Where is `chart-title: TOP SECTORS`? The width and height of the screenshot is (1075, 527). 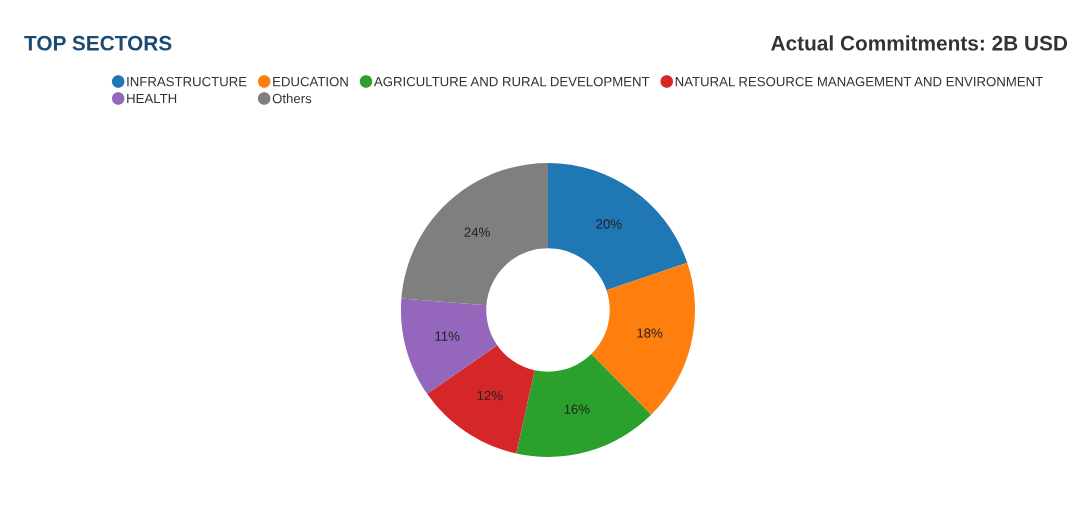
chart-title: TOP SECTORS is located at coordinates (98, 43).